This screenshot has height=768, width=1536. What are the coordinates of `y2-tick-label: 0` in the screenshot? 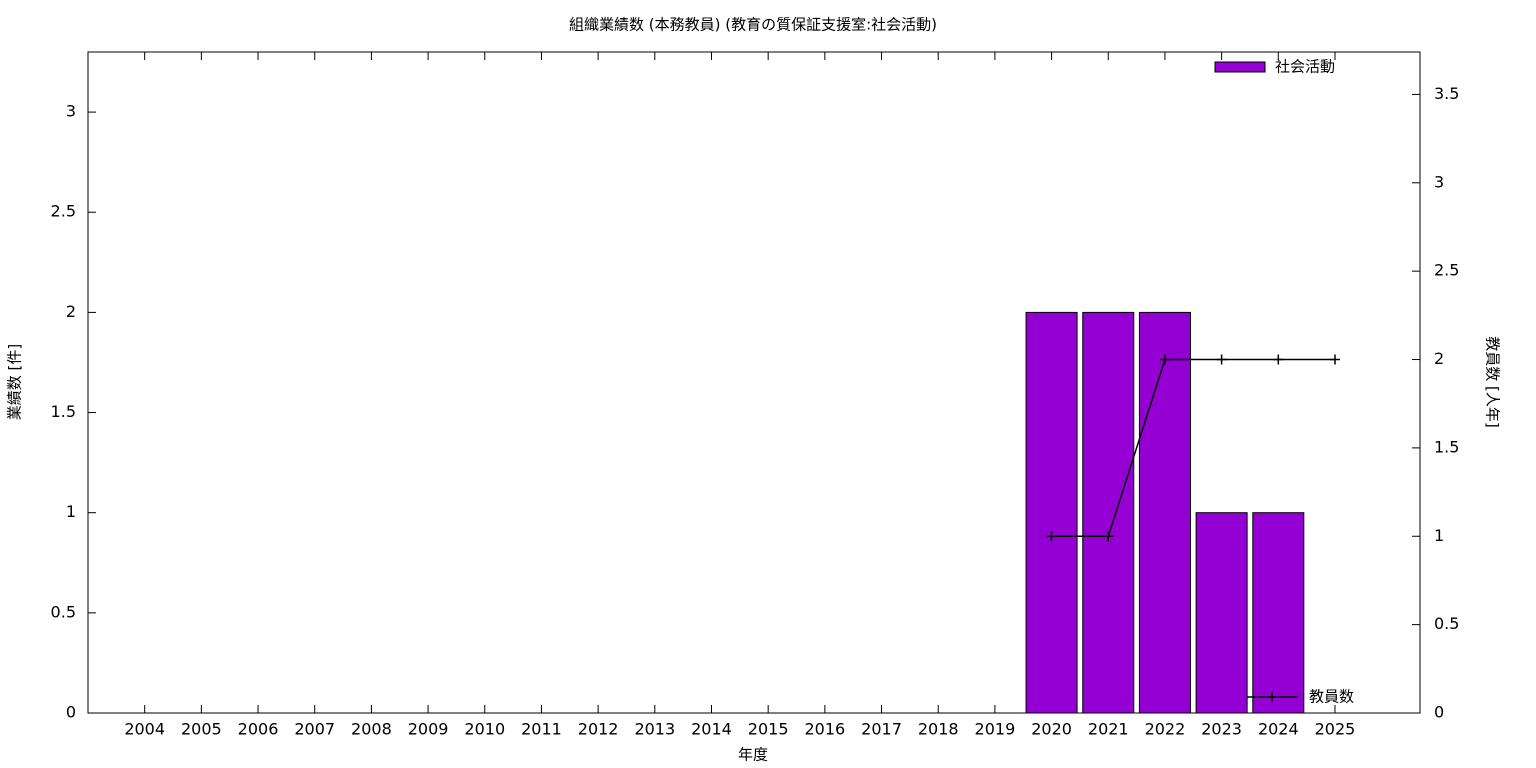 It's located at (1439, 712).